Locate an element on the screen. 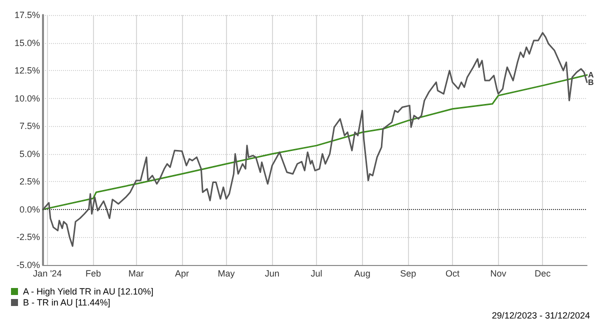  y-tick-label: -2.5% is located at coordinates (28, 237).